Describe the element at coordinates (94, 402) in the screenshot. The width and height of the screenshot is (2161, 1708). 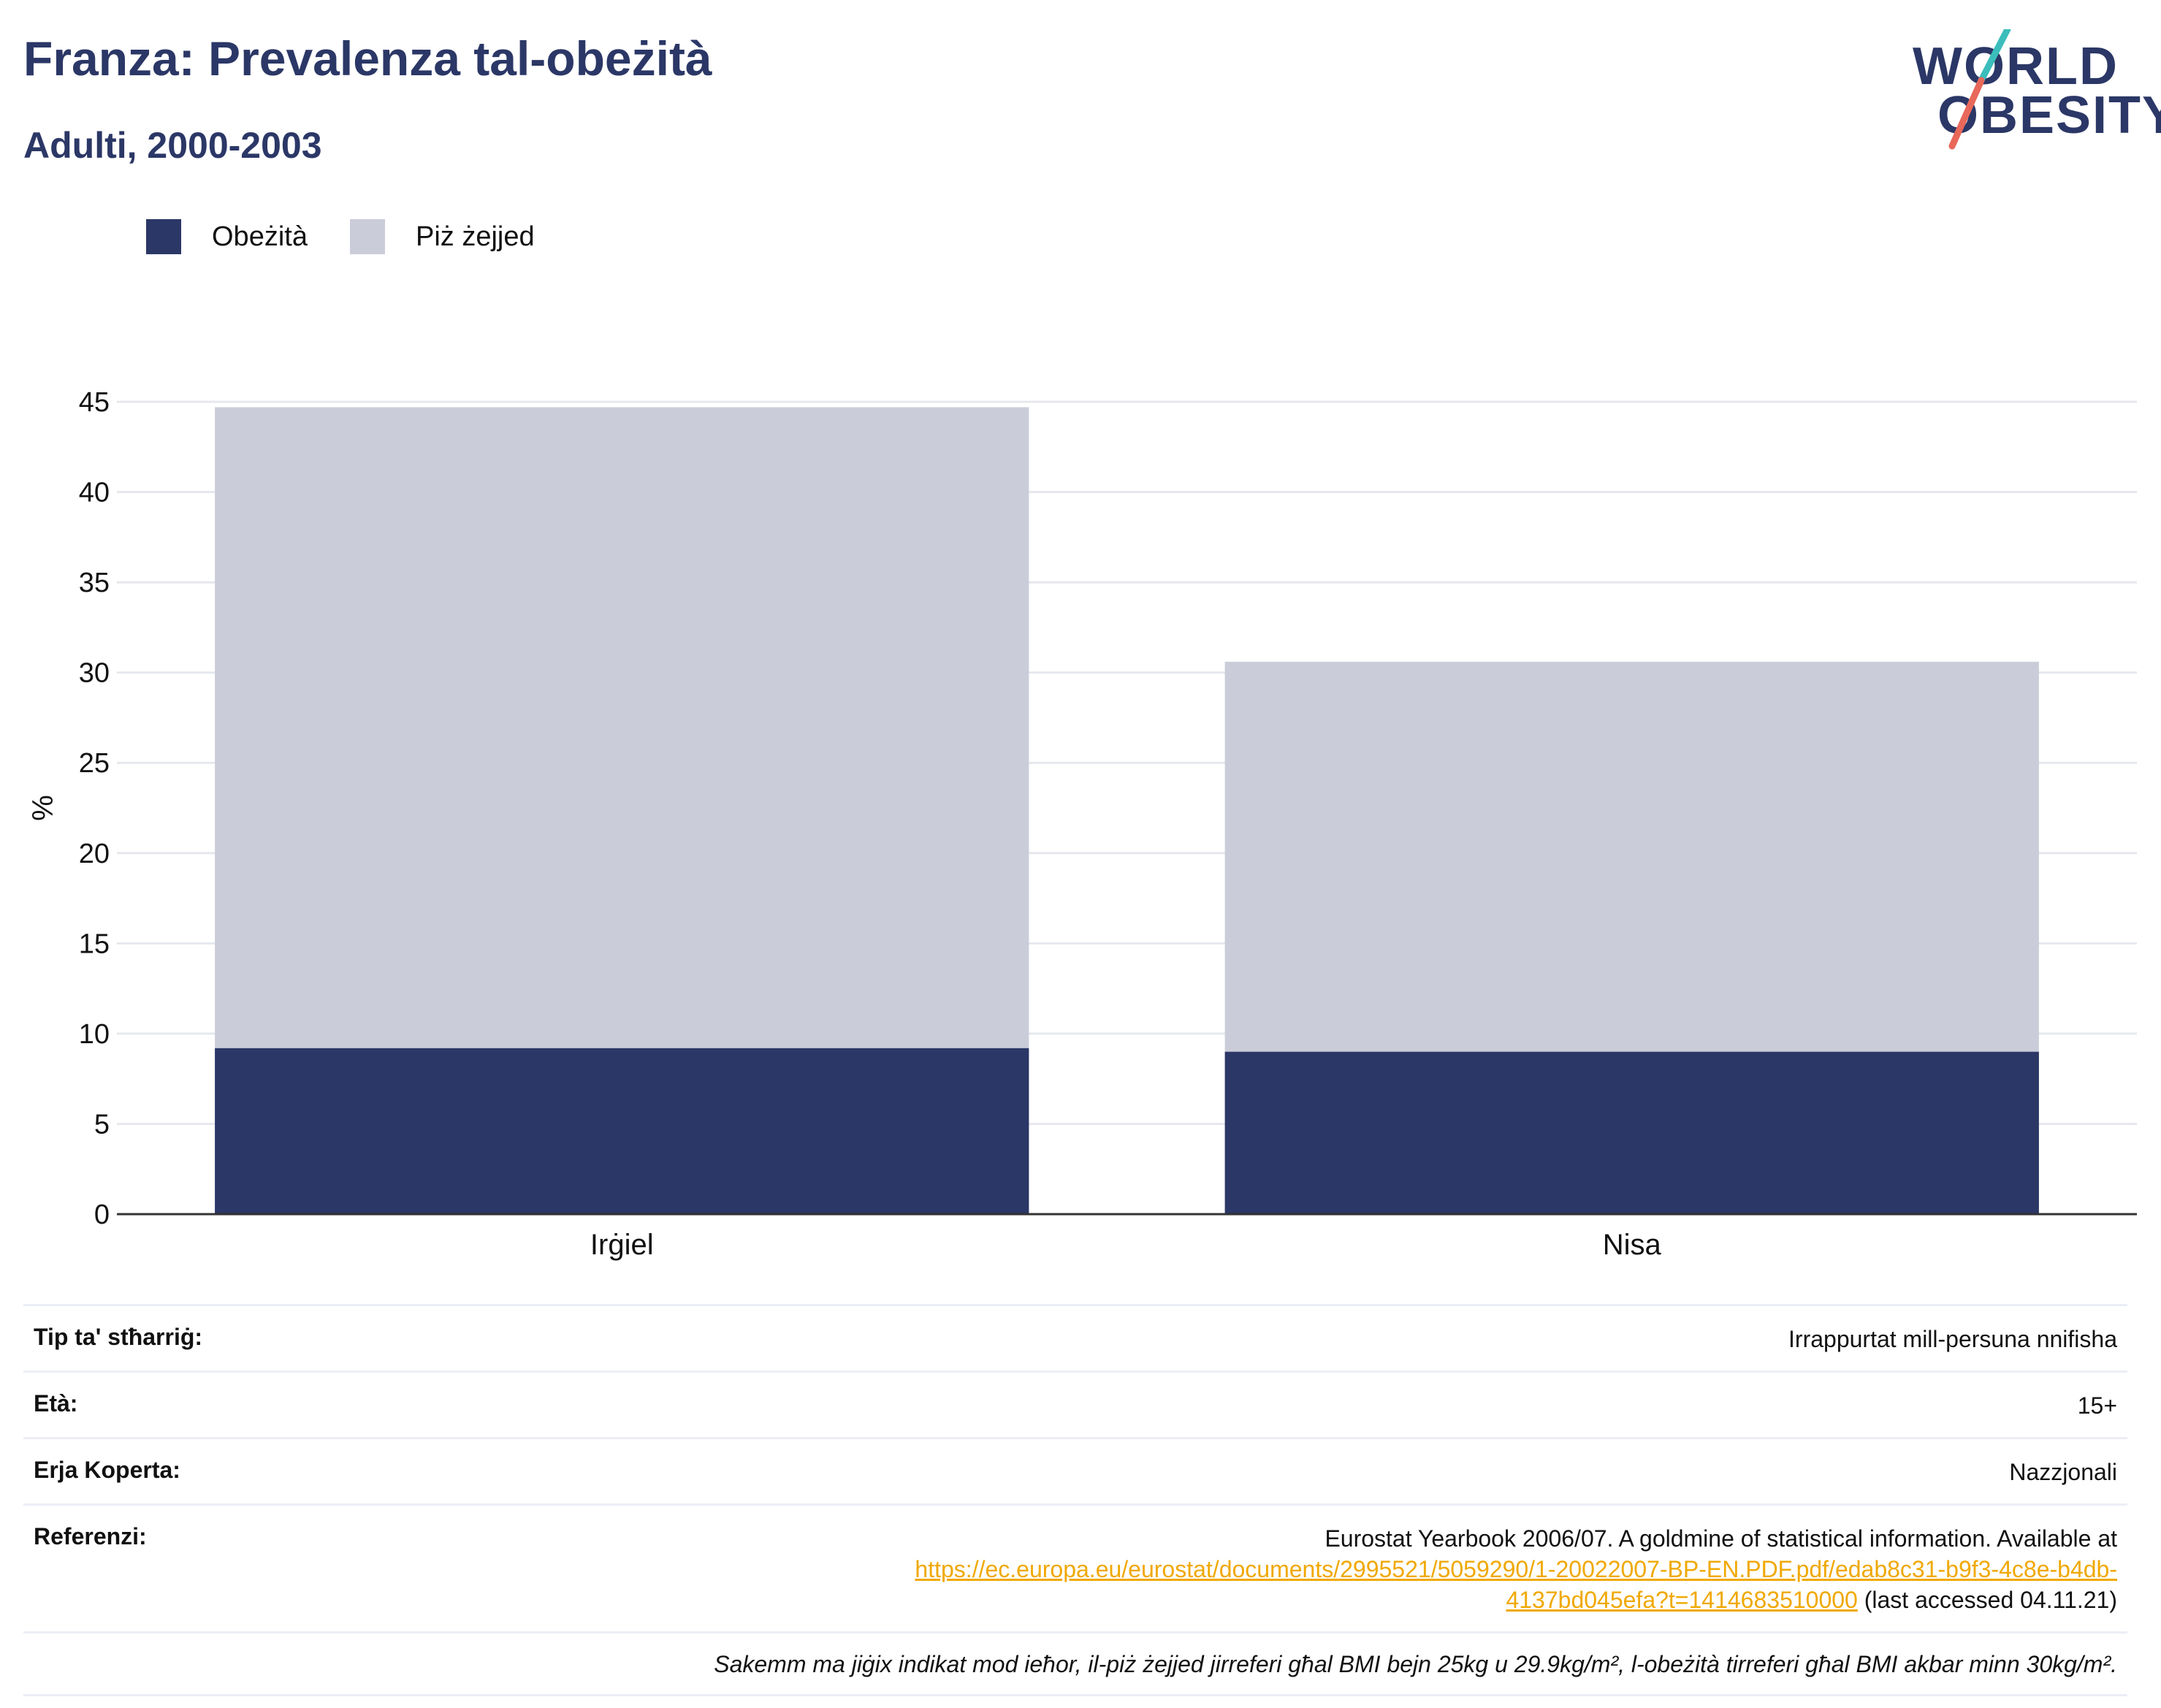
I see `y-tick-label: 45` at that location.